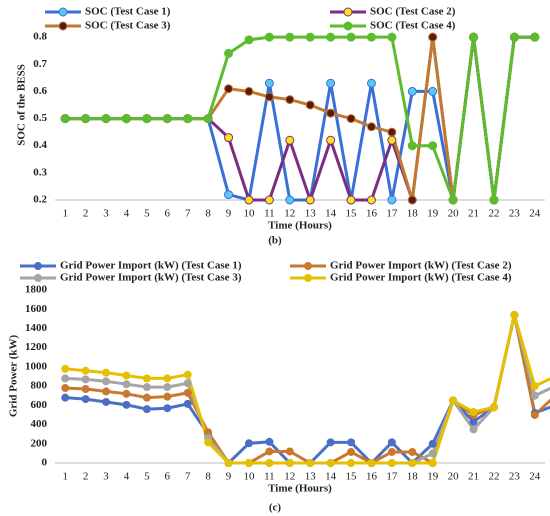 Image resolution: width=550 pixels, height=516 pixels. Describe the element at coordinates (39, 405) in the screenshot. I see `y-tick-label: 600` at that location.